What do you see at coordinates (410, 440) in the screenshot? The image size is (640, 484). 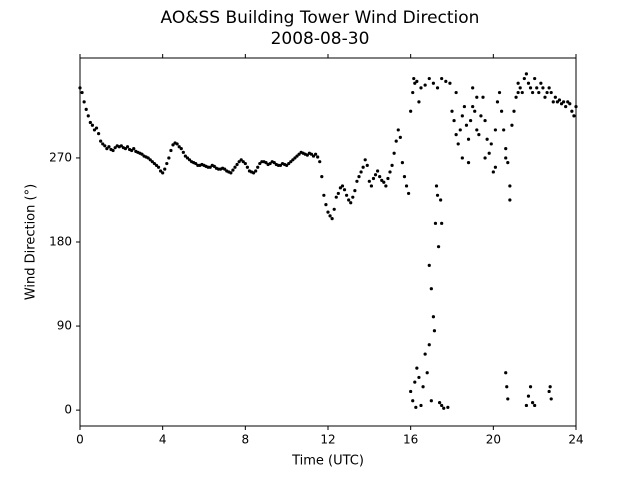 I see `x-tick-label: 16` at bounding box center [410, 440].